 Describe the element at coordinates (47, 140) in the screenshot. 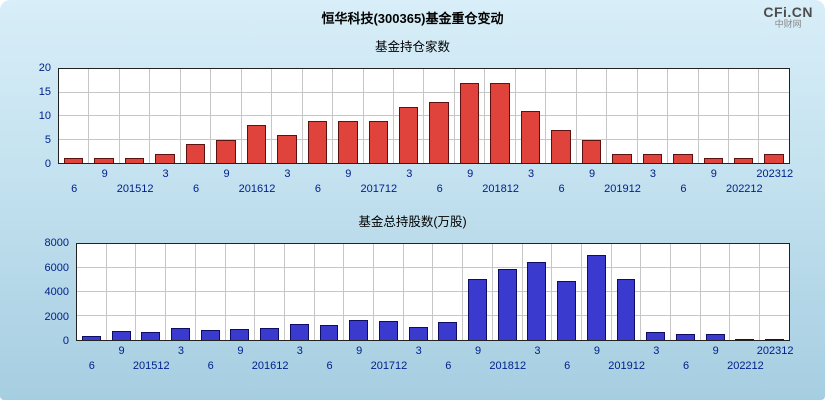

I see `y-tick-label: 5` at that location.